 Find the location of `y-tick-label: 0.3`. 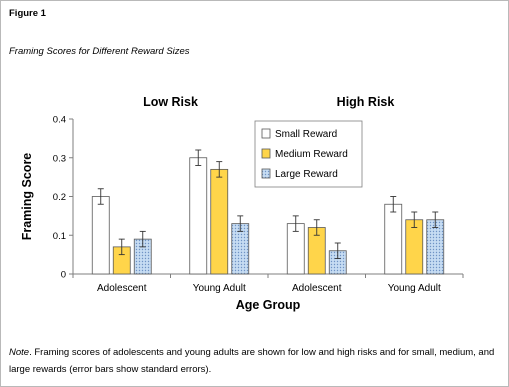

y-tick-label: 0.3 is located at coordinates (59, 158).